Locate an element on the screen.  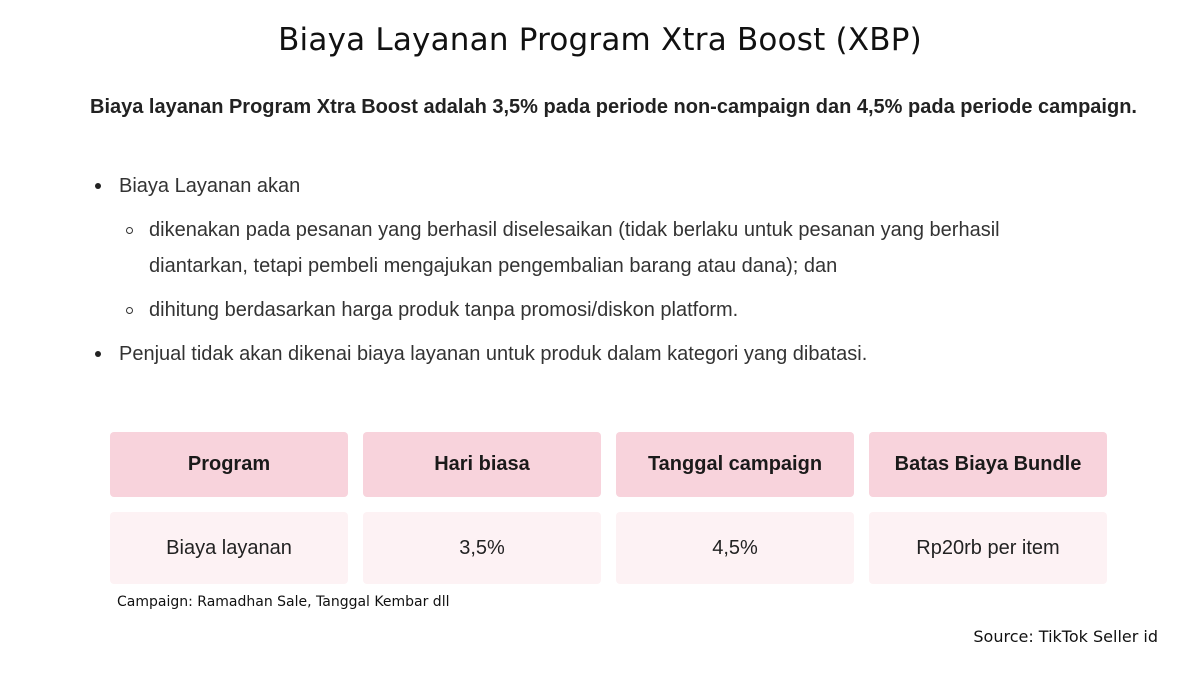
page-title: Biaya Layanan Program Xtra Boost (XBP) is located at coordinates (600, 40).